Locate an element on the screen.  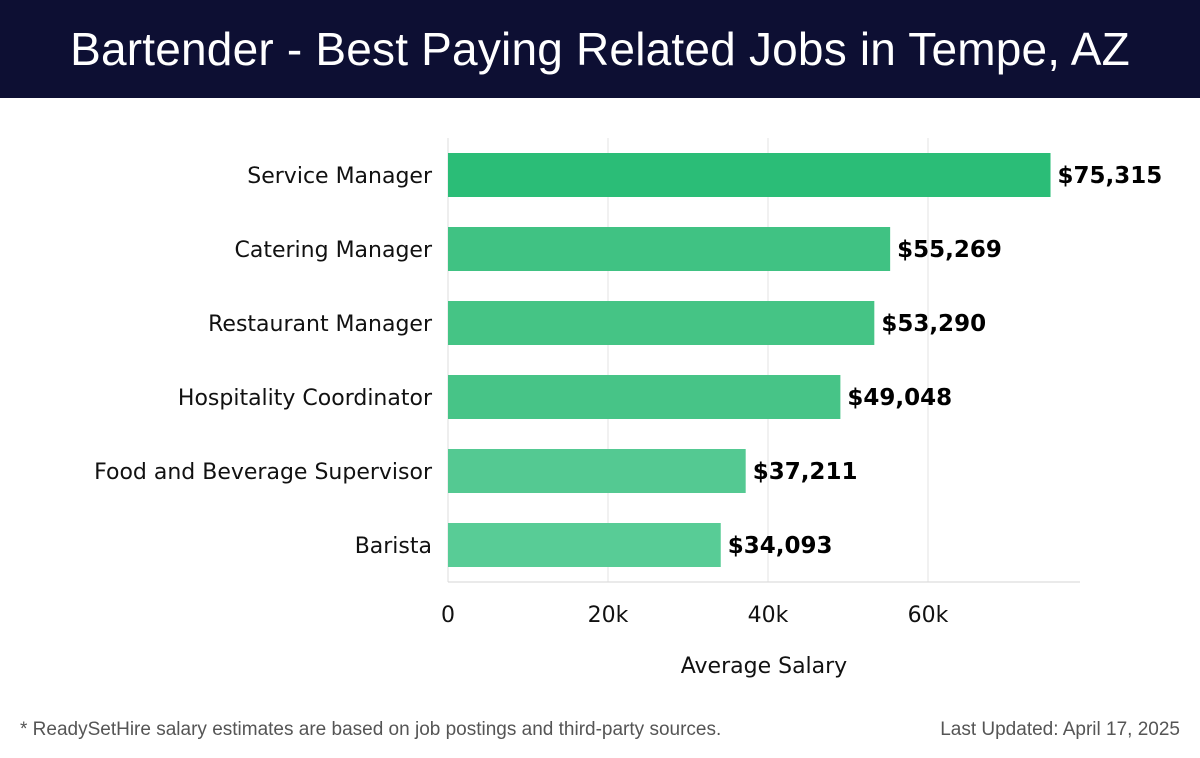
value-label: $55,269 is located at coordinates (949, 250).